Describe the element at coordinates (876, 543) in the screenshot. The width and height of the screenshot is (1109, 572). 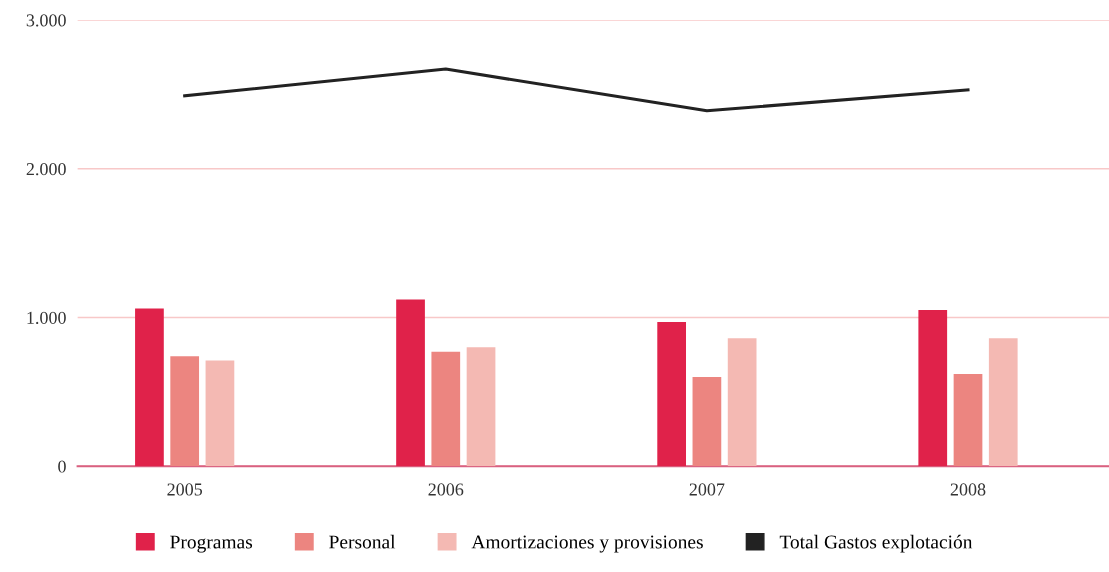
I see `legend-label: Total Gastos explotación` at that location.